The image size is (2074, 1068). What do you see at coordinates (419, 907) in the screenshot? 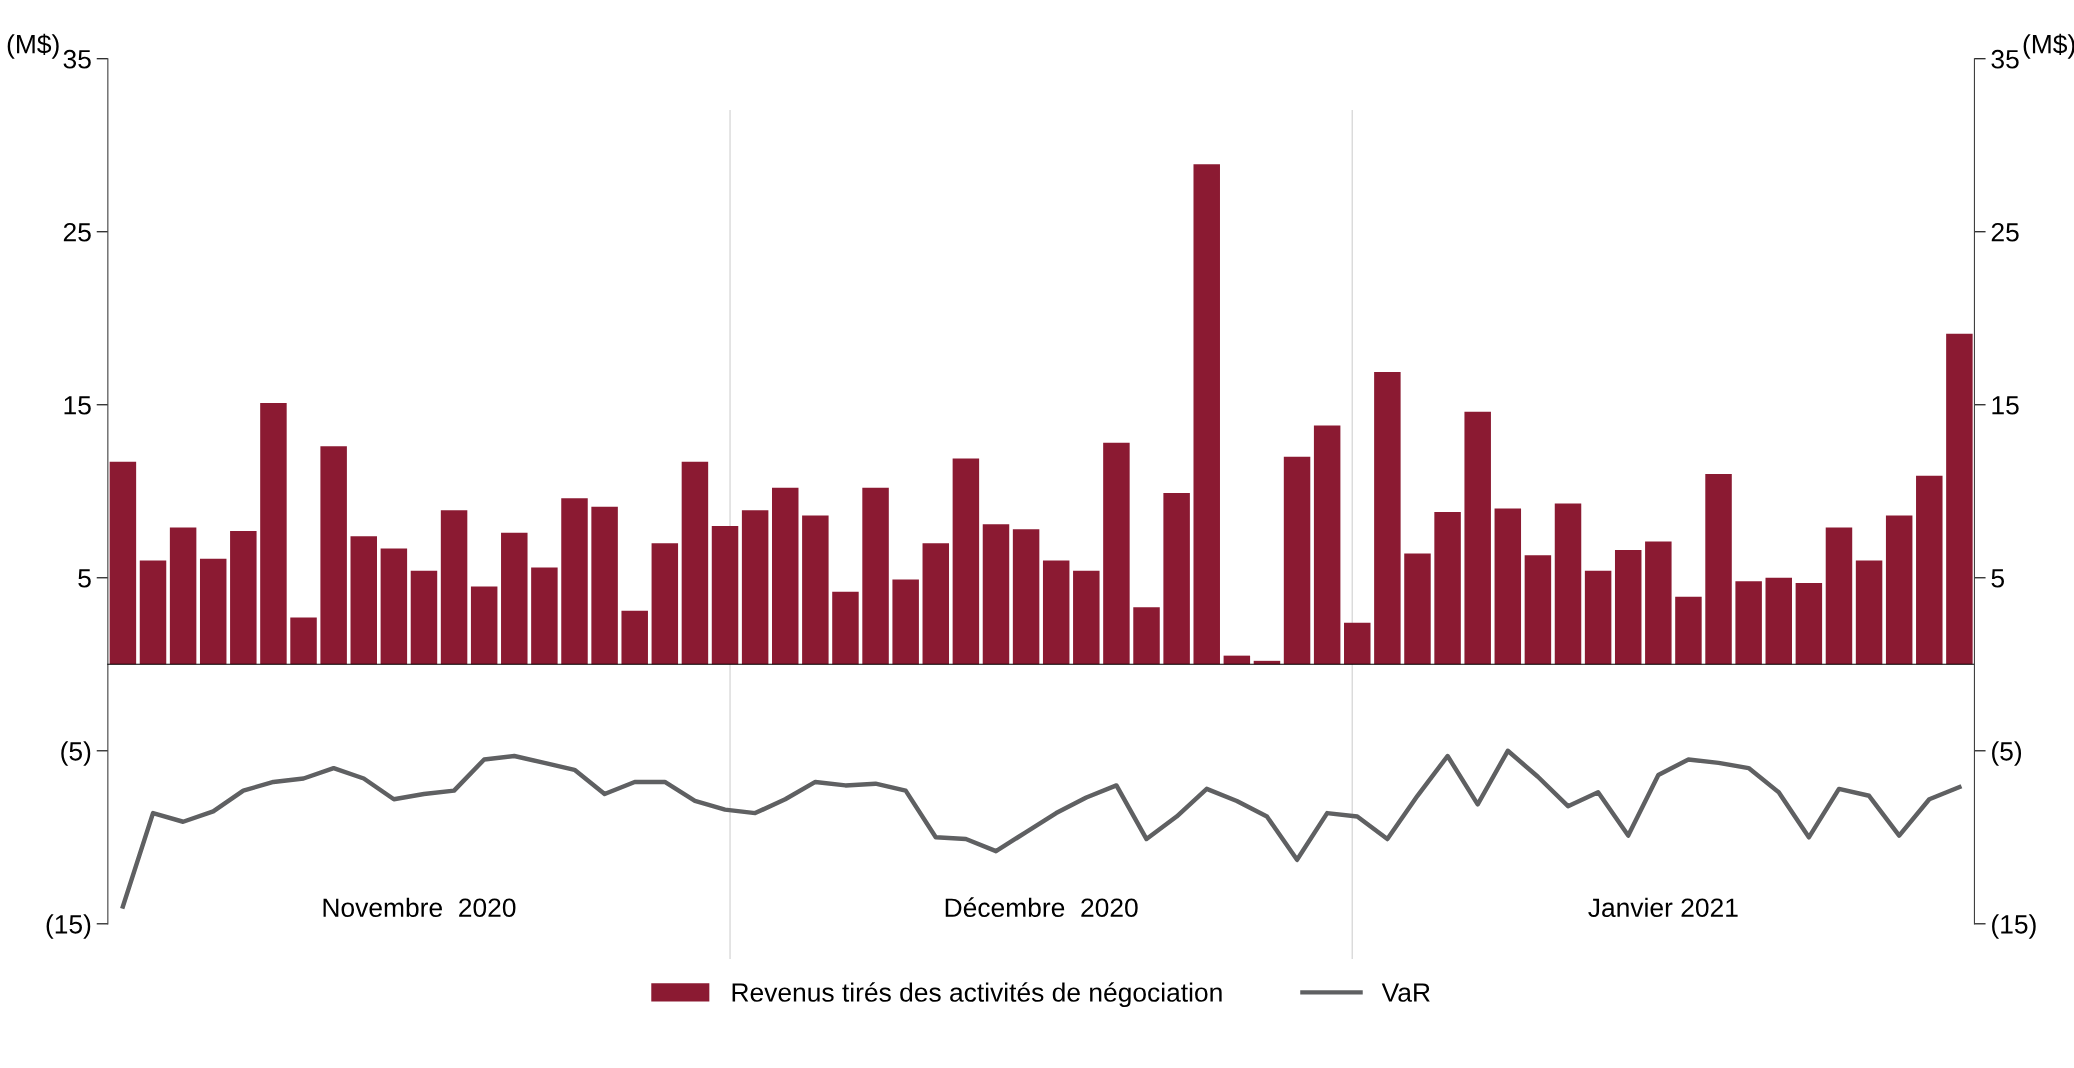
I see `annotation: Novembre 2020` at bounding box center [419, 907].